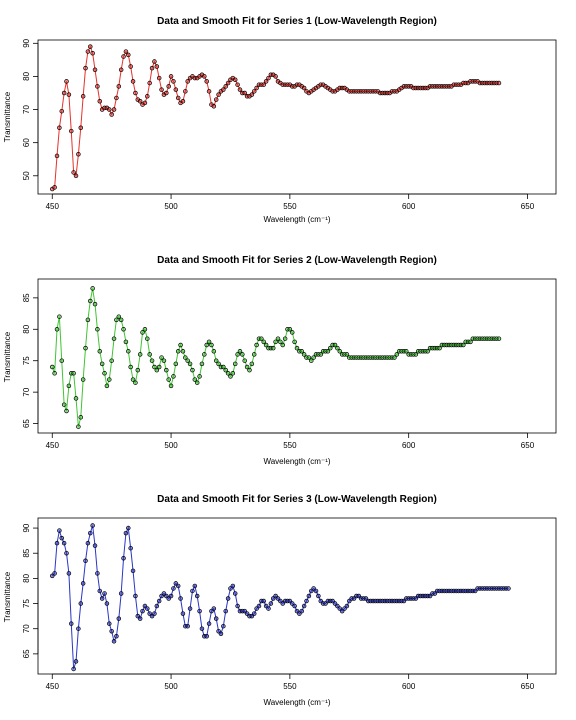 The width and height of the screenshot is (576, 720). What do you see at coordinates (296, 219) in the screenshot?
I see `panel-1-xlabel: Wavelength (cm⁻¹)` at bounding box center [296, 219].